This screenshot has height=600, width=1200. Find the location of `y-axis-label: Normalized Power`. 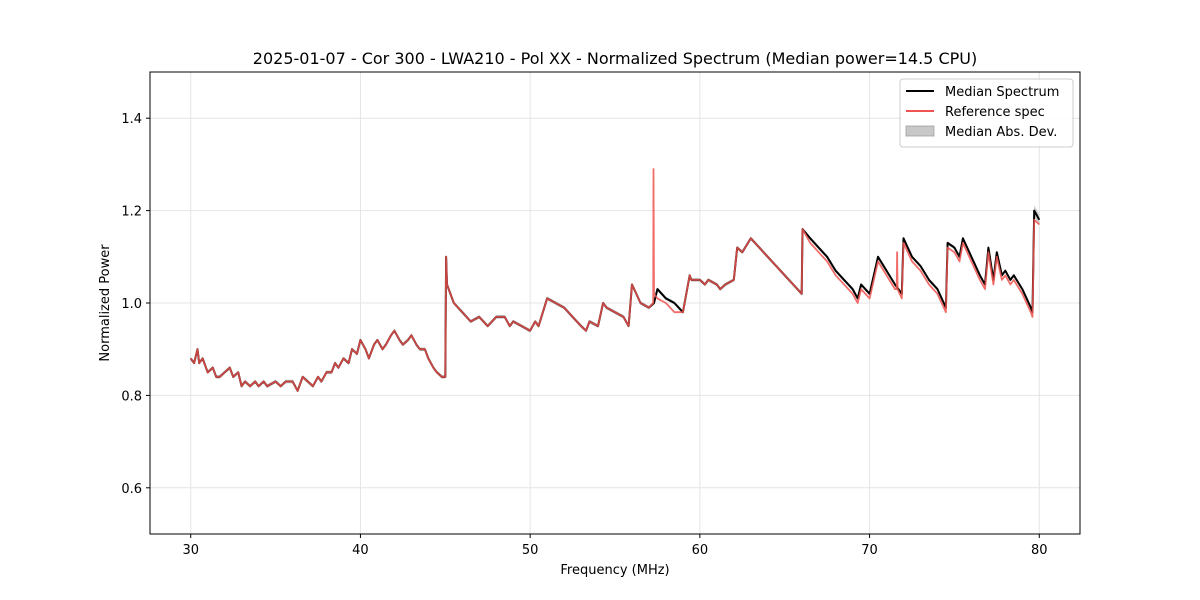

y-axis-label: Normalized Power is located at coordinates (105, 303).